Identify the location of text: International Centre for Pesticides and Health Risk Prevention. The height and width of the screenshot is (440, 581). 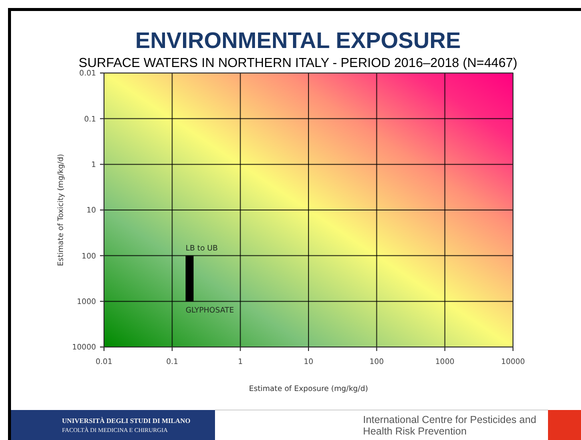
(450, 426).